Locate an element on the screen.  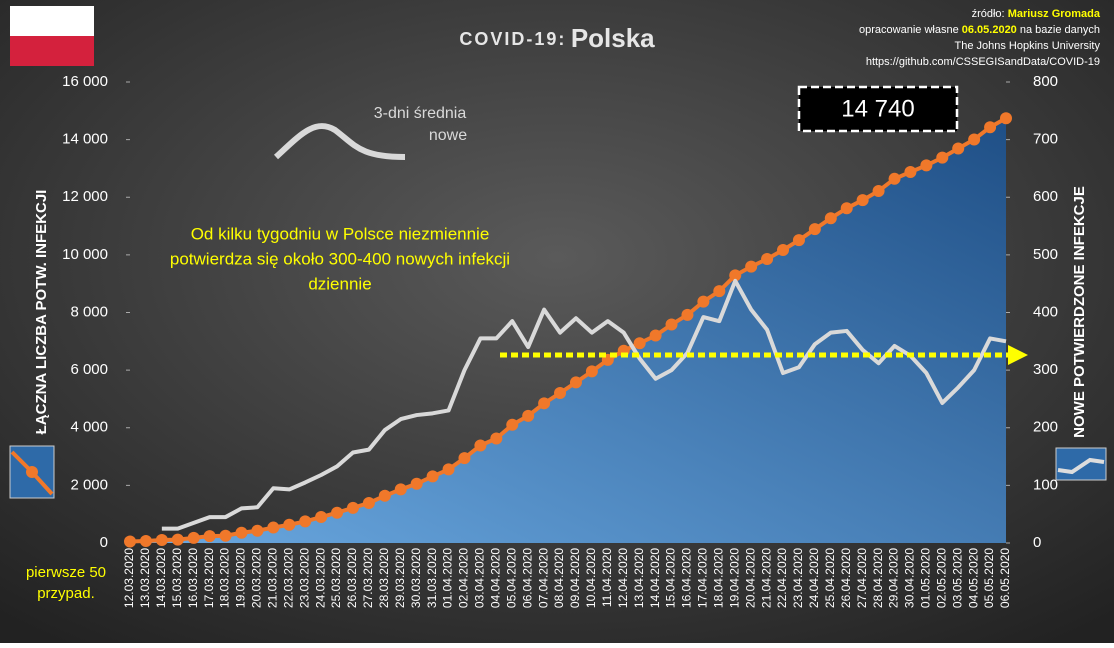
x-tick-label: 20.03.2020 is located at coordinates (257, 578).